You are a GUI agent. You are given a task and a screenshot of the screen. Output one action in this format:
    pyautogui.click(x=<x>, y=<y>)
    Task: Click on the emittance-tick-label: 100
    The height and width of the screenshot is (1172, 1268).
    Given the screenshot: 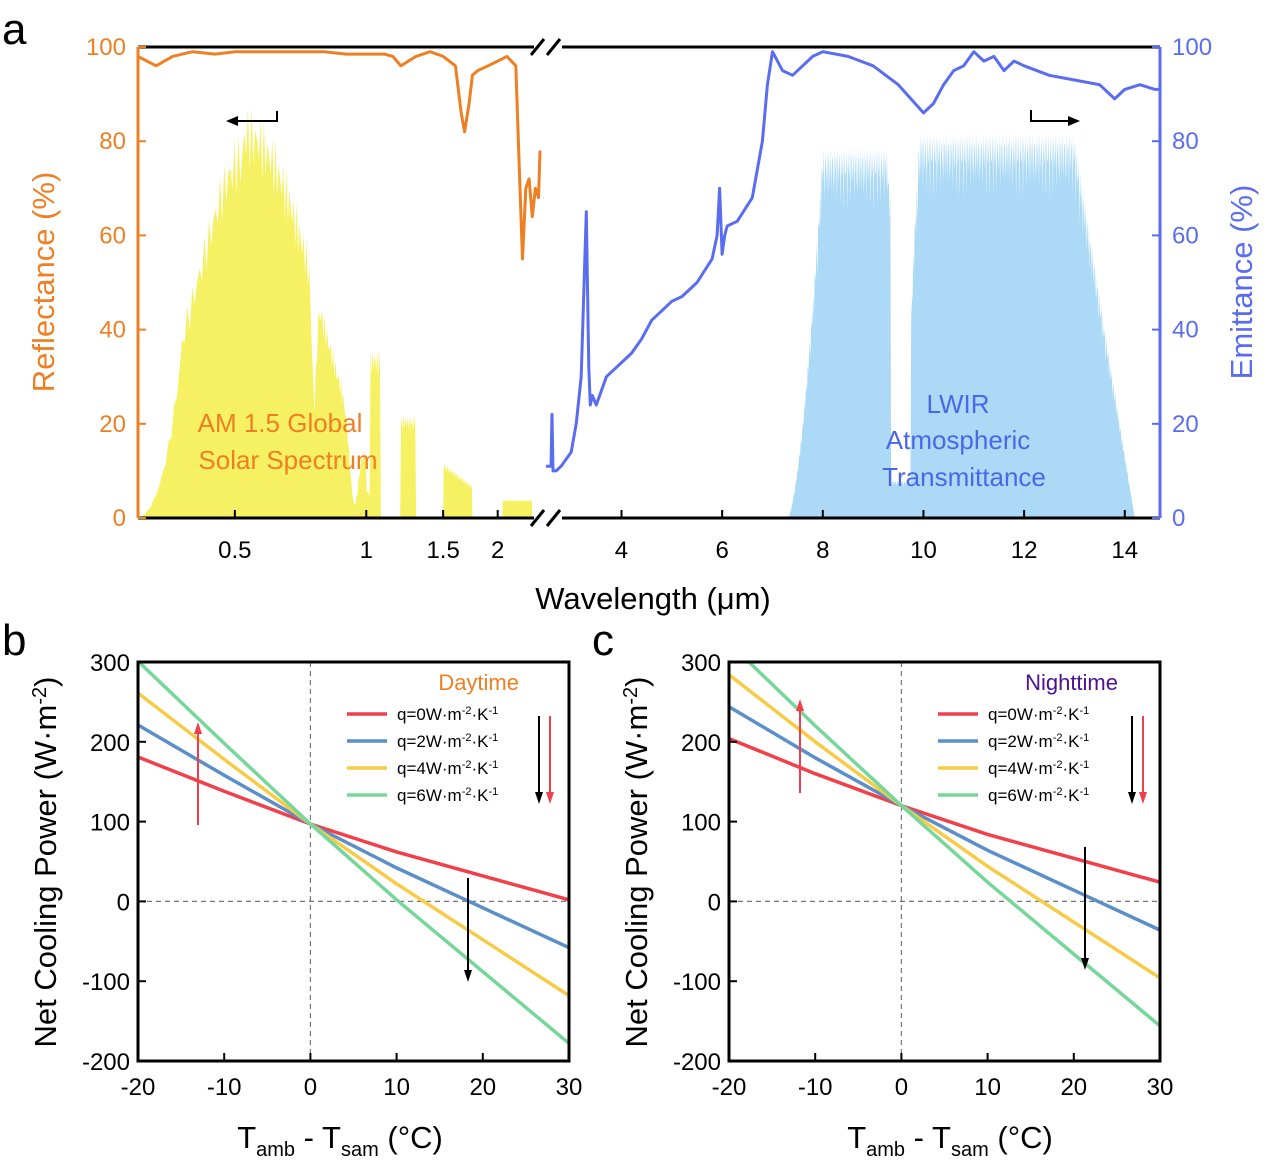 What is the action you would take?
    pyautogui.click(x=1192, y=47)
    